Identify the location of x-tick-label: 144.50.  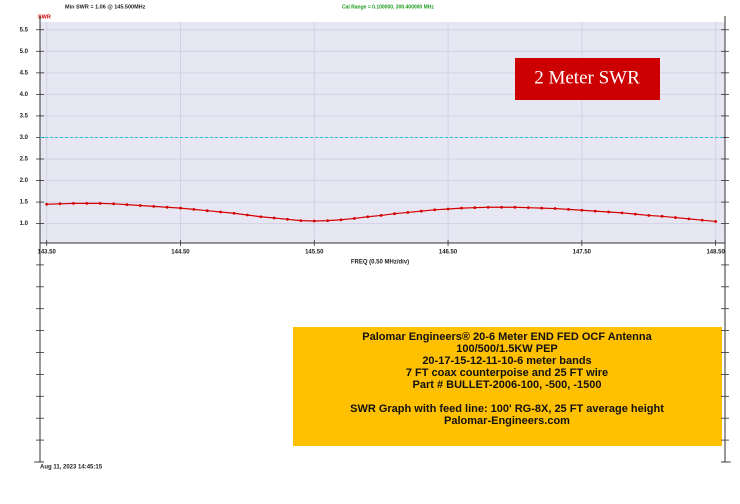
(180, 253).